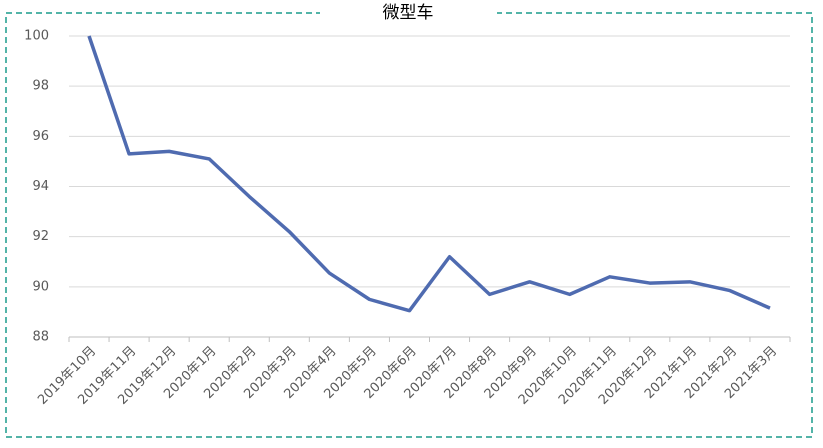 This screenshot has width=823, height=448. What do you see at coordinates (40, 136) in the screenshot?
I see `y-tick-label: 96` at bounding box center [40, 136].